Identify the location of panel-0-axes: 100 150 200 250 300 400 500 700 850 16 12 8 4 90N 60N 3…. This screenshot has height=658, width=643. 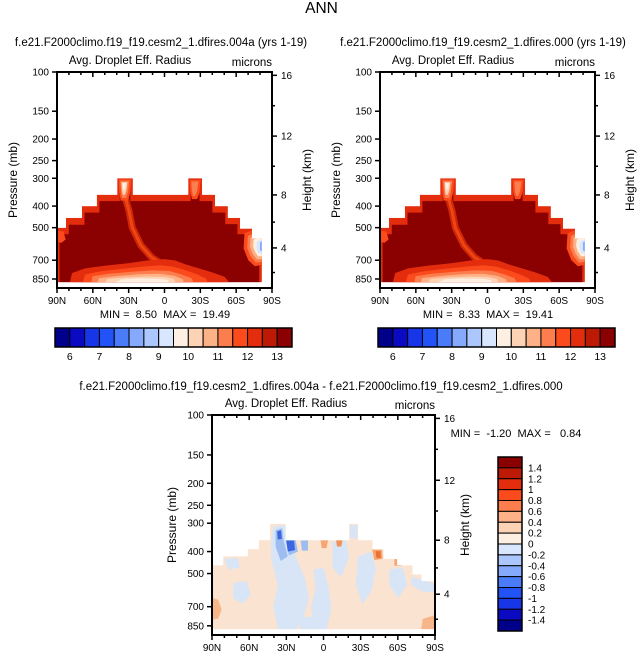
(162, 188).